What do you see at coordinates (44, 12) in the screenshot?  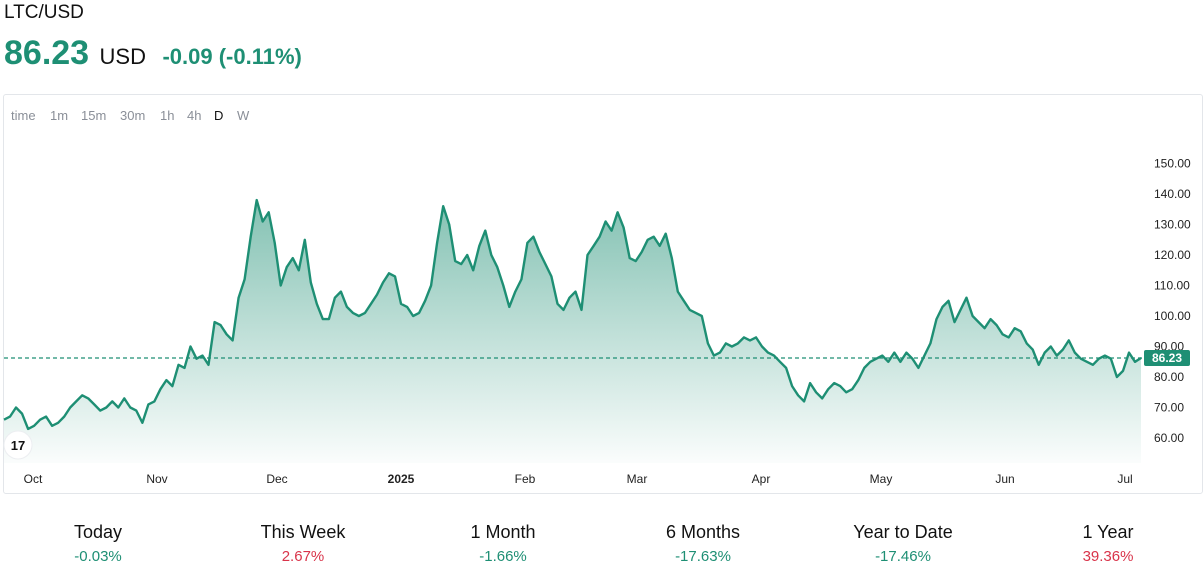 I see `pair-title: LTC/USD` at bounding box center [44, 12].